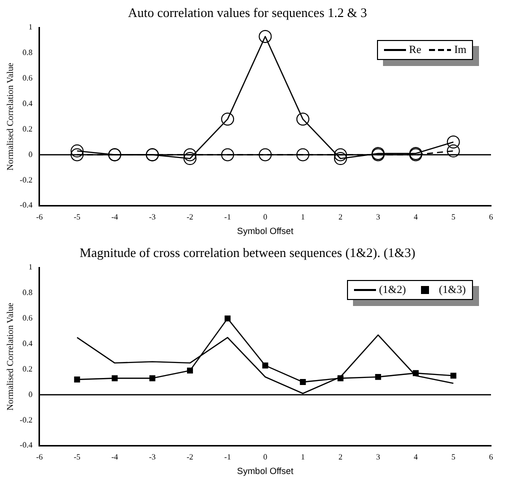 The height and width of the screenshot is (481, 507). Describe the element at coordinates (248, 252) in the screenshot. I see `chart-title: Magnitude of cross correlation between sequences (1&2). (1&3)` at that location.